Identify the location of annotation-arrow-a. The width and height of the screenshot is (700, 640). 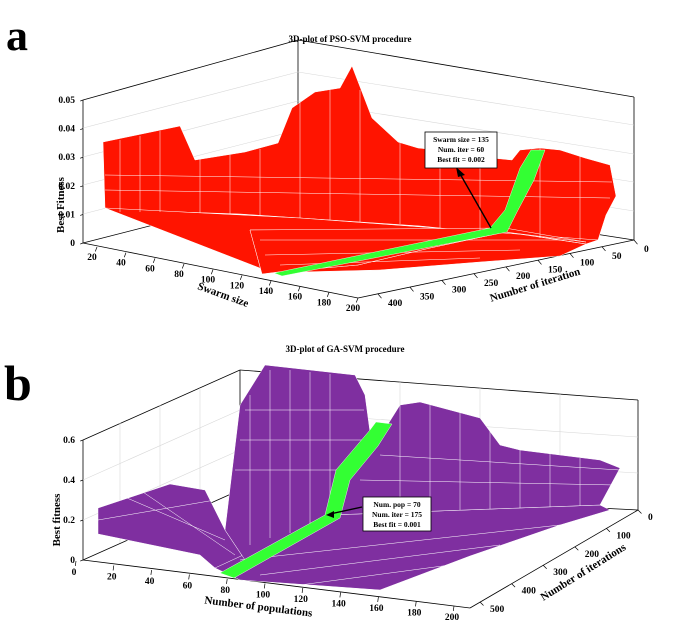
(475, 200).